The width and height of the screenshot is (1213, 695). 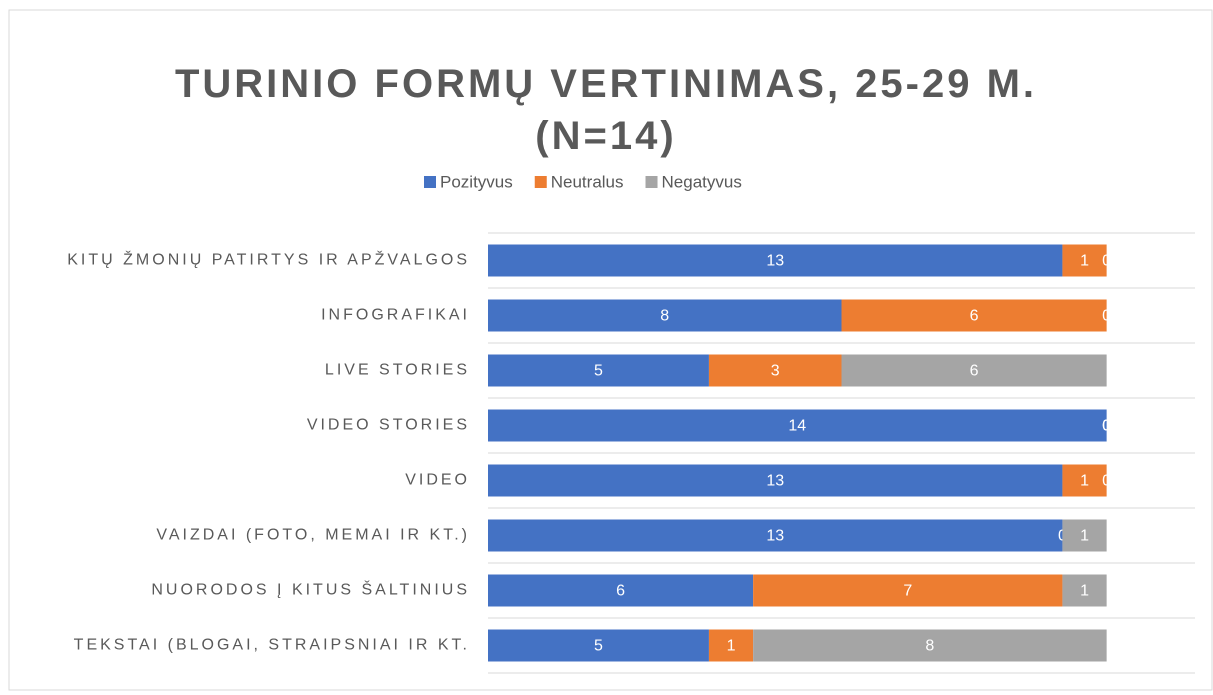 I want to click on legend-label: Negatyvus, so click(x=702, y=181).